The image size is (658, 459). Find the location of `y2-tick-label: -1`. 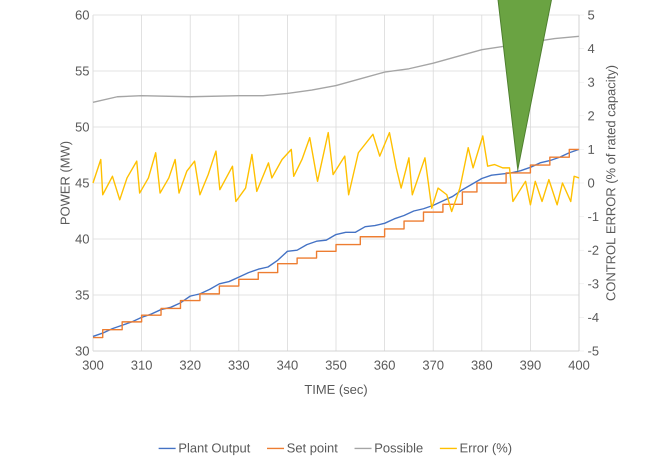

y2-tick-label: -1 is located at coordinates (593, 217).